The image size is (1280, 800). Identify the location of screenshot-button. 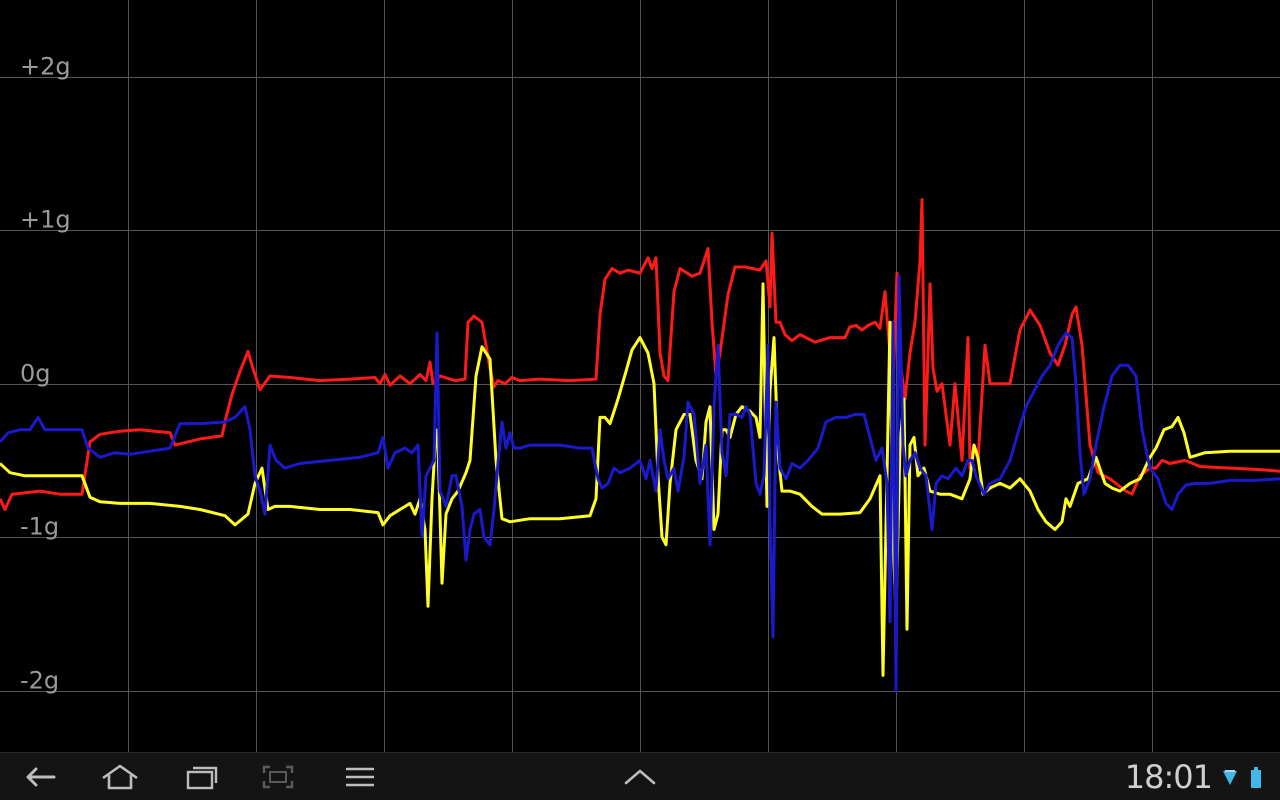
(278, 777).